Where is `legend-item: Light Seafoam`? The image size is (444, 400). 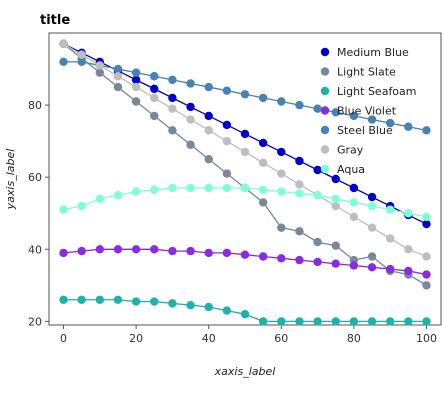 legend-item: Light Seafoam is located at coordinates (368, 91).